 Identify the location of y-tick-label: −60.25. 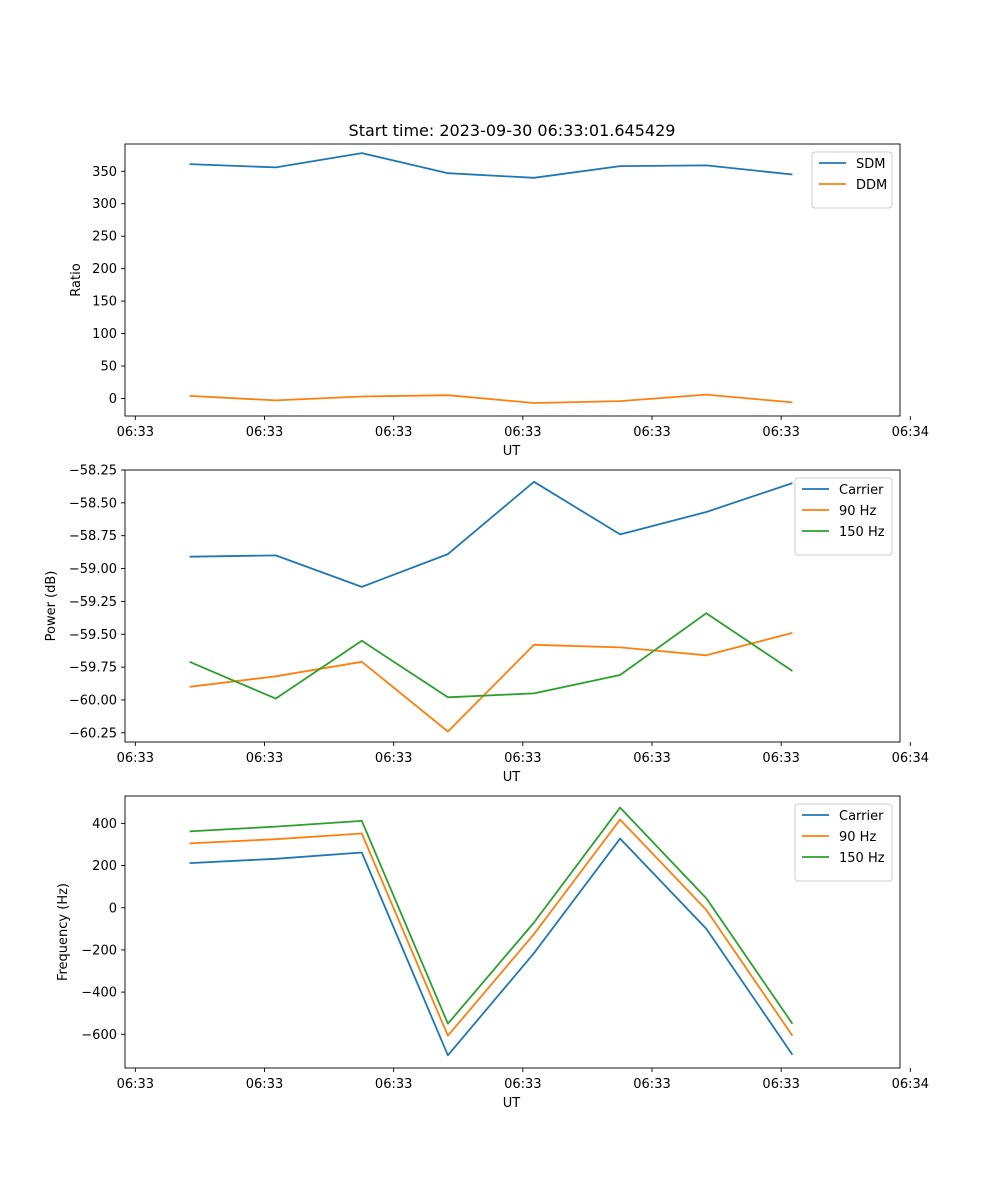
(93, 733).